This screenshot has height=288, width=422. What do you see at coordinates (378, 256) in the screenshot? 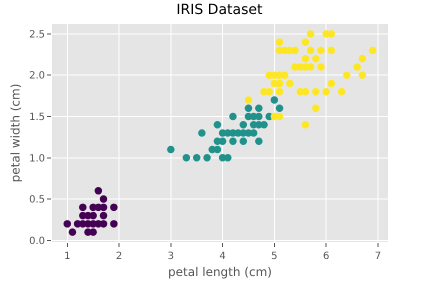
I see `x-tick-label: 7` at bounding box center [378, 256].